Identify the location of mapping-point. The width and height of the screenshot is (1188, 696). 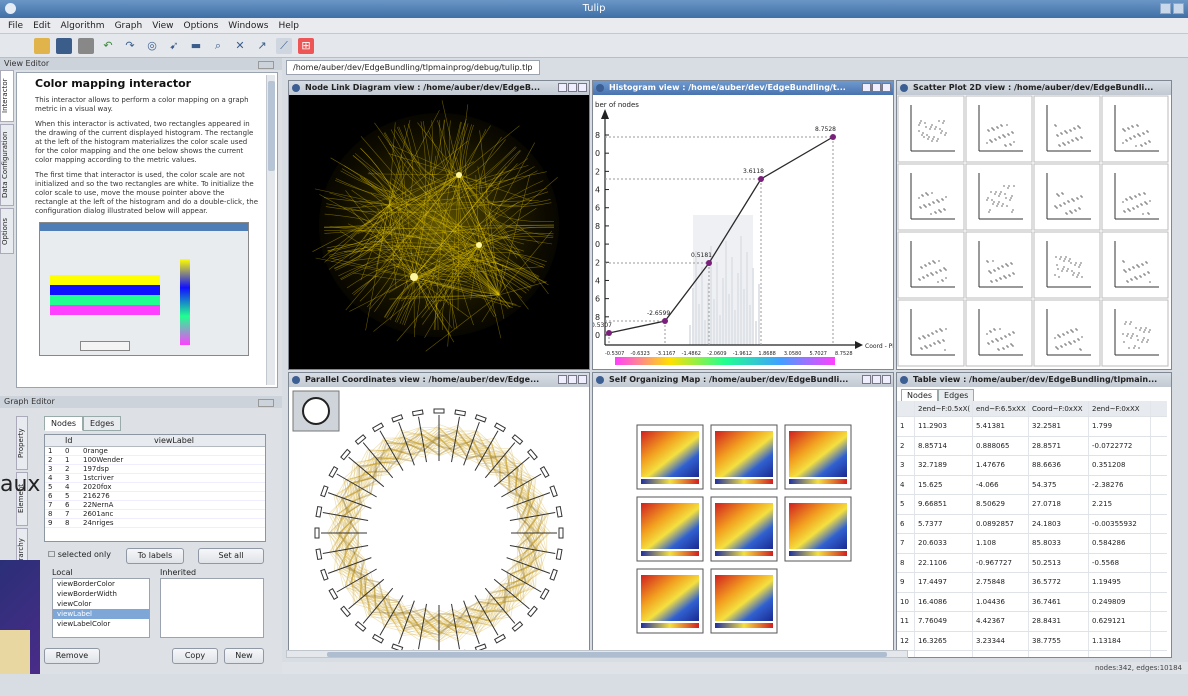
(833, 137).